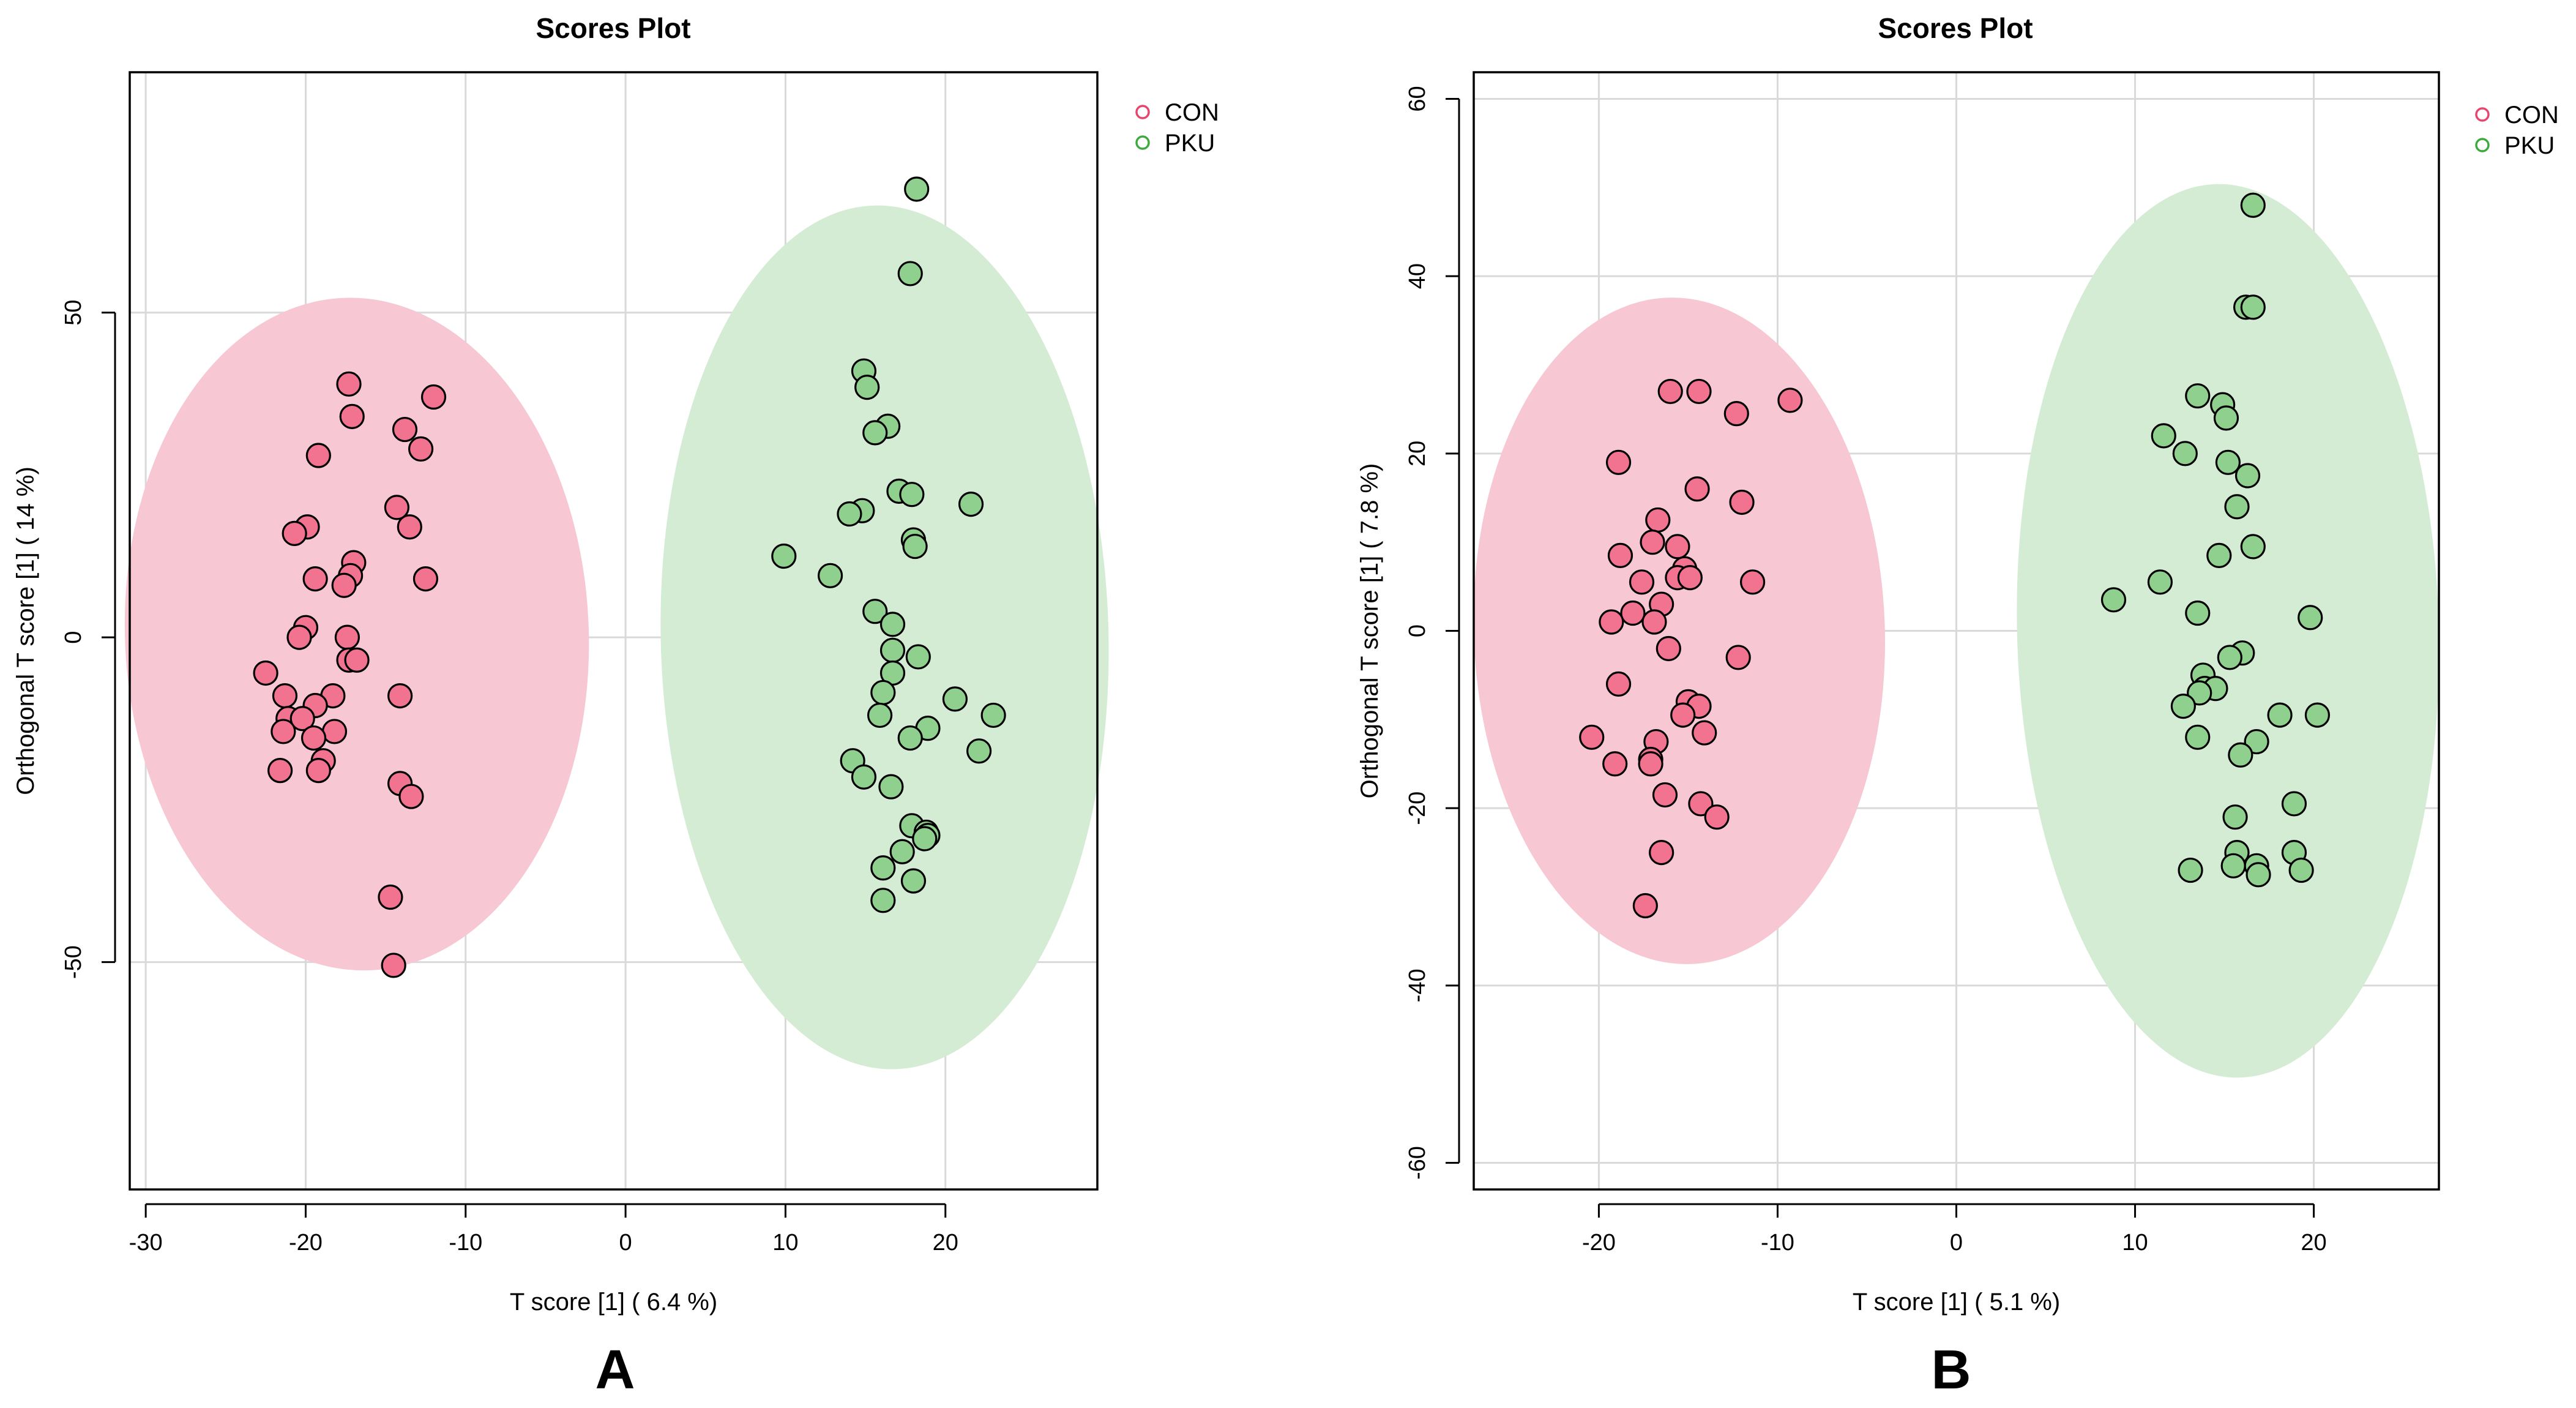  What do you see at coordinates (2482, 114) in the screenshot?
I see `con-legend-marker` at bounding box center [2482, 114].